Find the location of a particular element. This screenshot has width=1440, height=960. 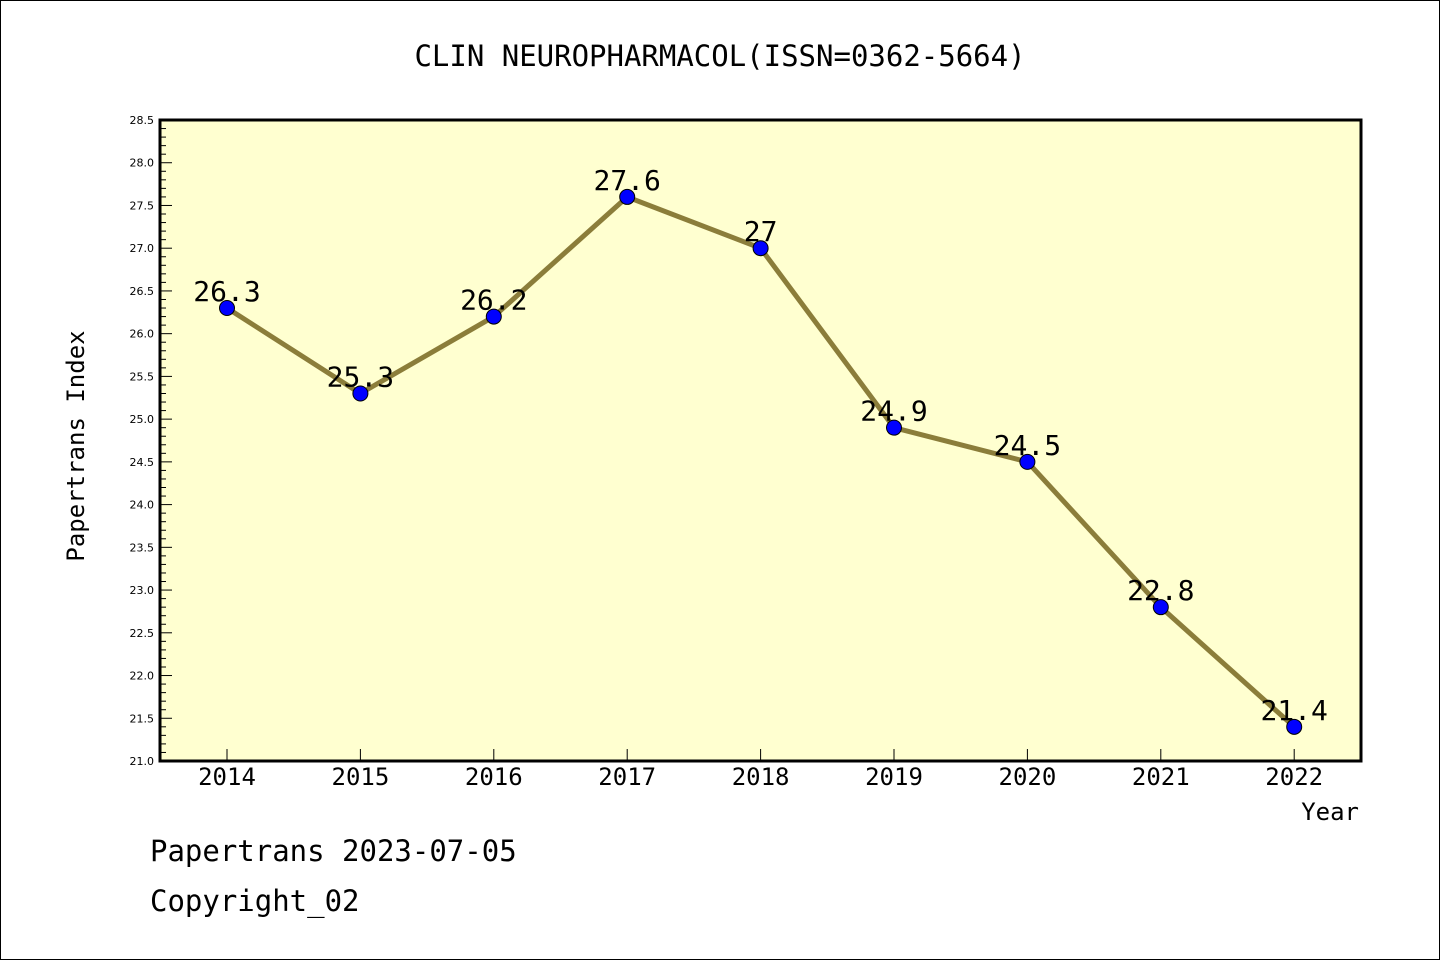

footer-date: Papertrans 2023-07-05 is located at coordinates (333, 851).